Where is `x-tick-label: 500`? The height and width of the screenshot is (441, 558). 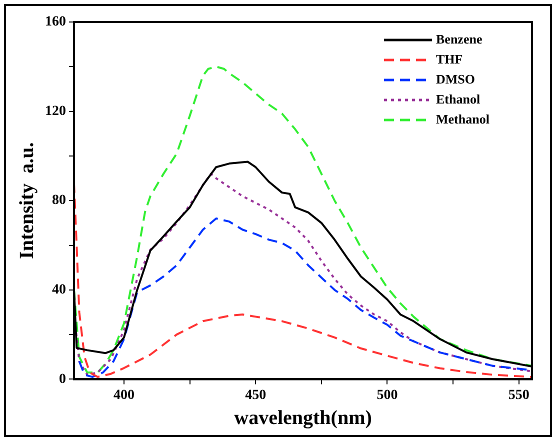
x-tick-label: 500 is located at coordinates (387, 396).